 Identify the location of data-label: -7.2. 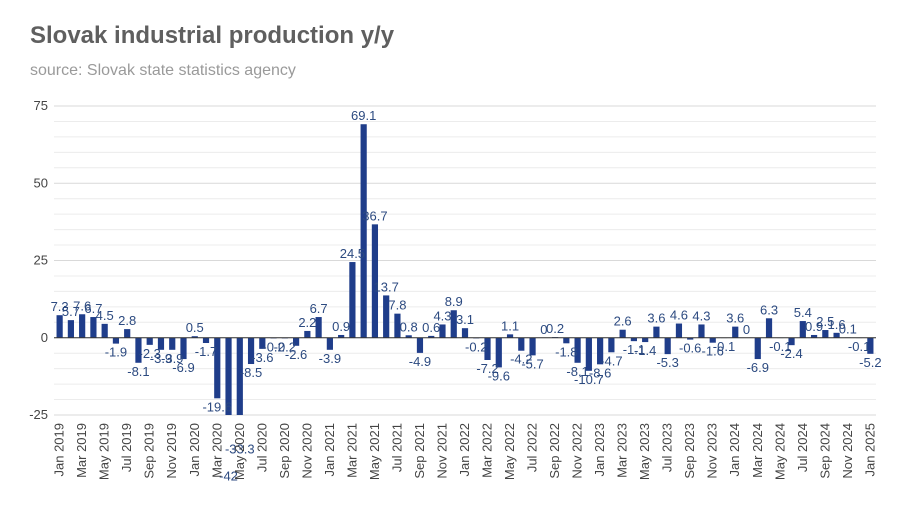
(487, 368).